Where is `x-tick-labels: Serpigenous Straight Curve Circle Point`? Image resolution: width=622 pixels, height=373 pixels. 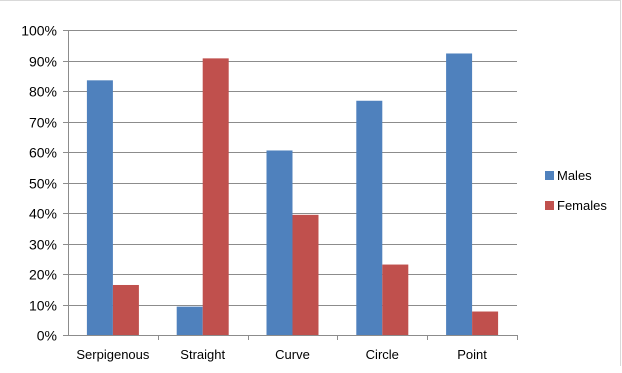 x-tick-labels: Serpigenous Straight Curve Circle Point is located at coordinates (281, 354).